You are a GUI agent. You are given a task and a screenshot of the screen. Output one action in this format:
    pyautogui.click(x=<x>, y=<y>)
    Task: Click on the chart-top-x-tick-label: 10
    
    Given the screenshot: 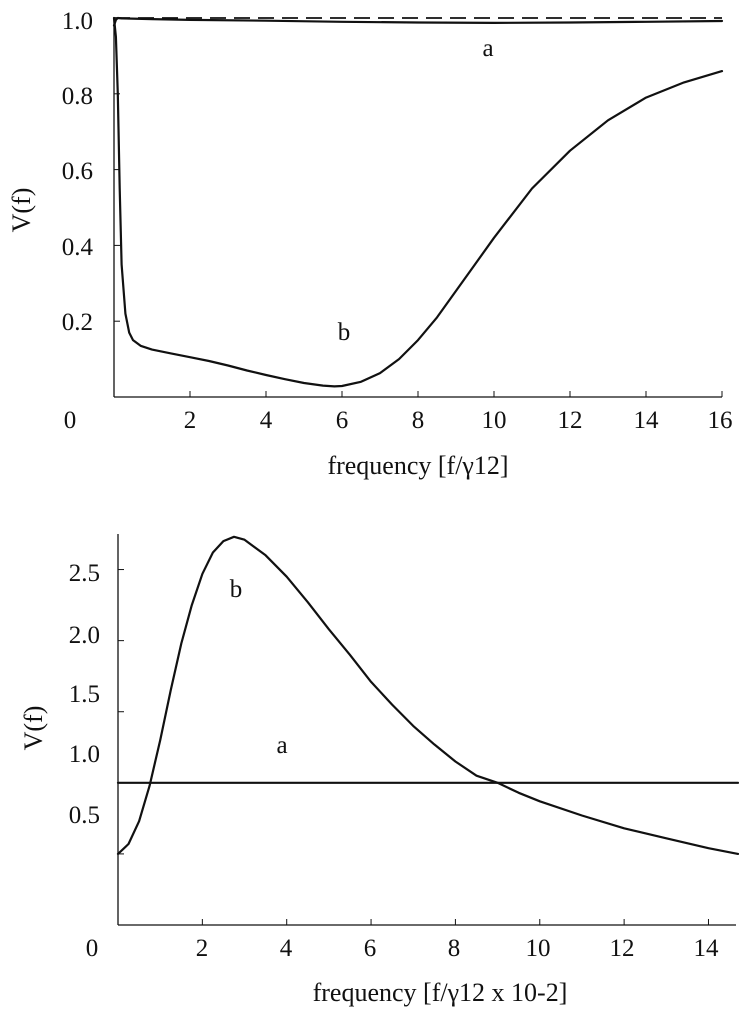 What is the action you would take?
    pyautogui.click(x=494, y=420)
    